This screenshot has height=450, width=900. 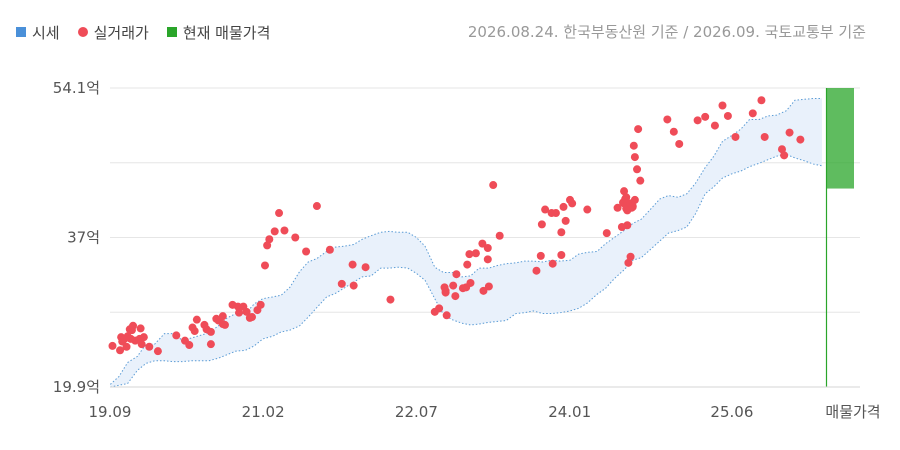 I want to click on x-tick-label: 25.06, so click(x=731, y=412).